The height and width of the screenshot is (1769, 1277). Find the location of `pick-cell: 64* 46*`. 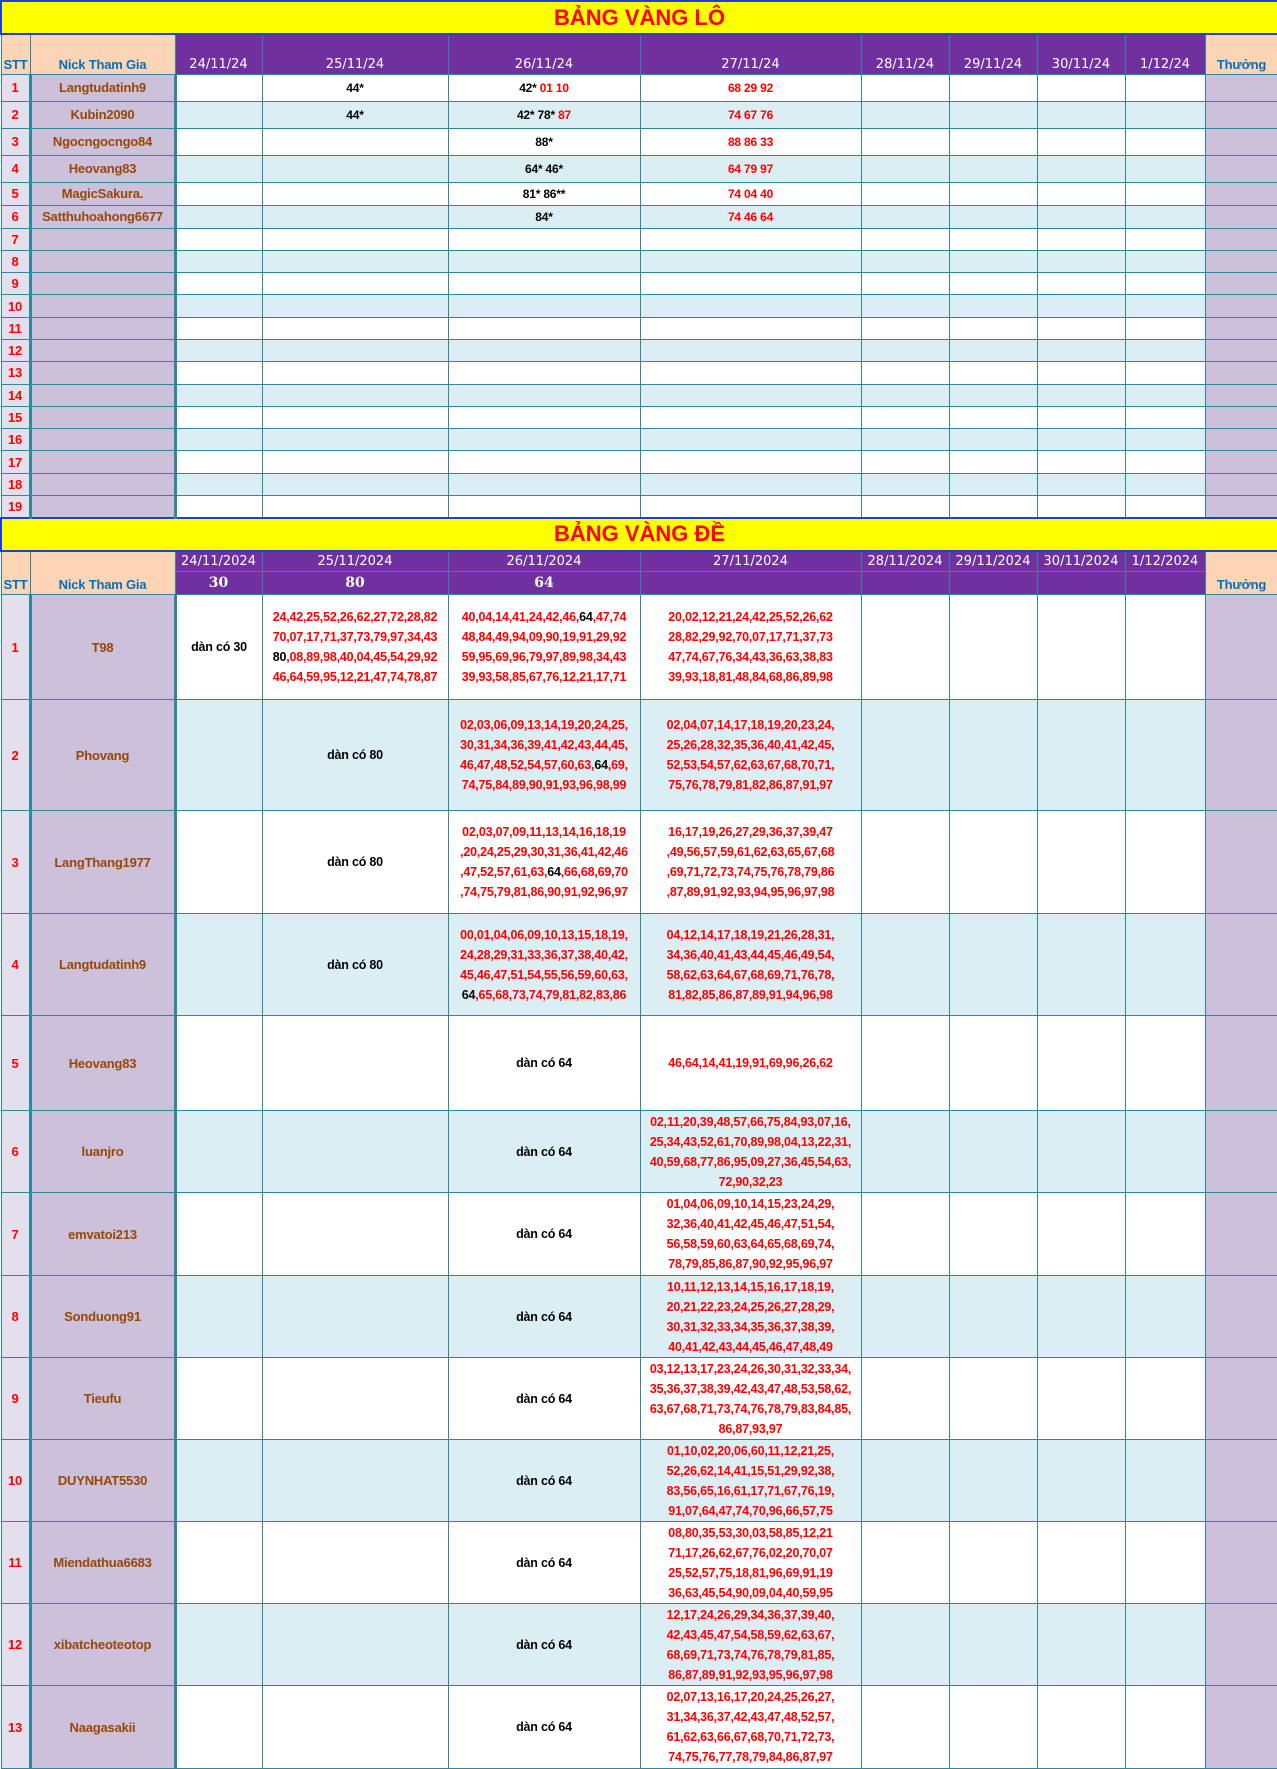

pick-cell: 64* 46* is located at coordinates (544, 168).